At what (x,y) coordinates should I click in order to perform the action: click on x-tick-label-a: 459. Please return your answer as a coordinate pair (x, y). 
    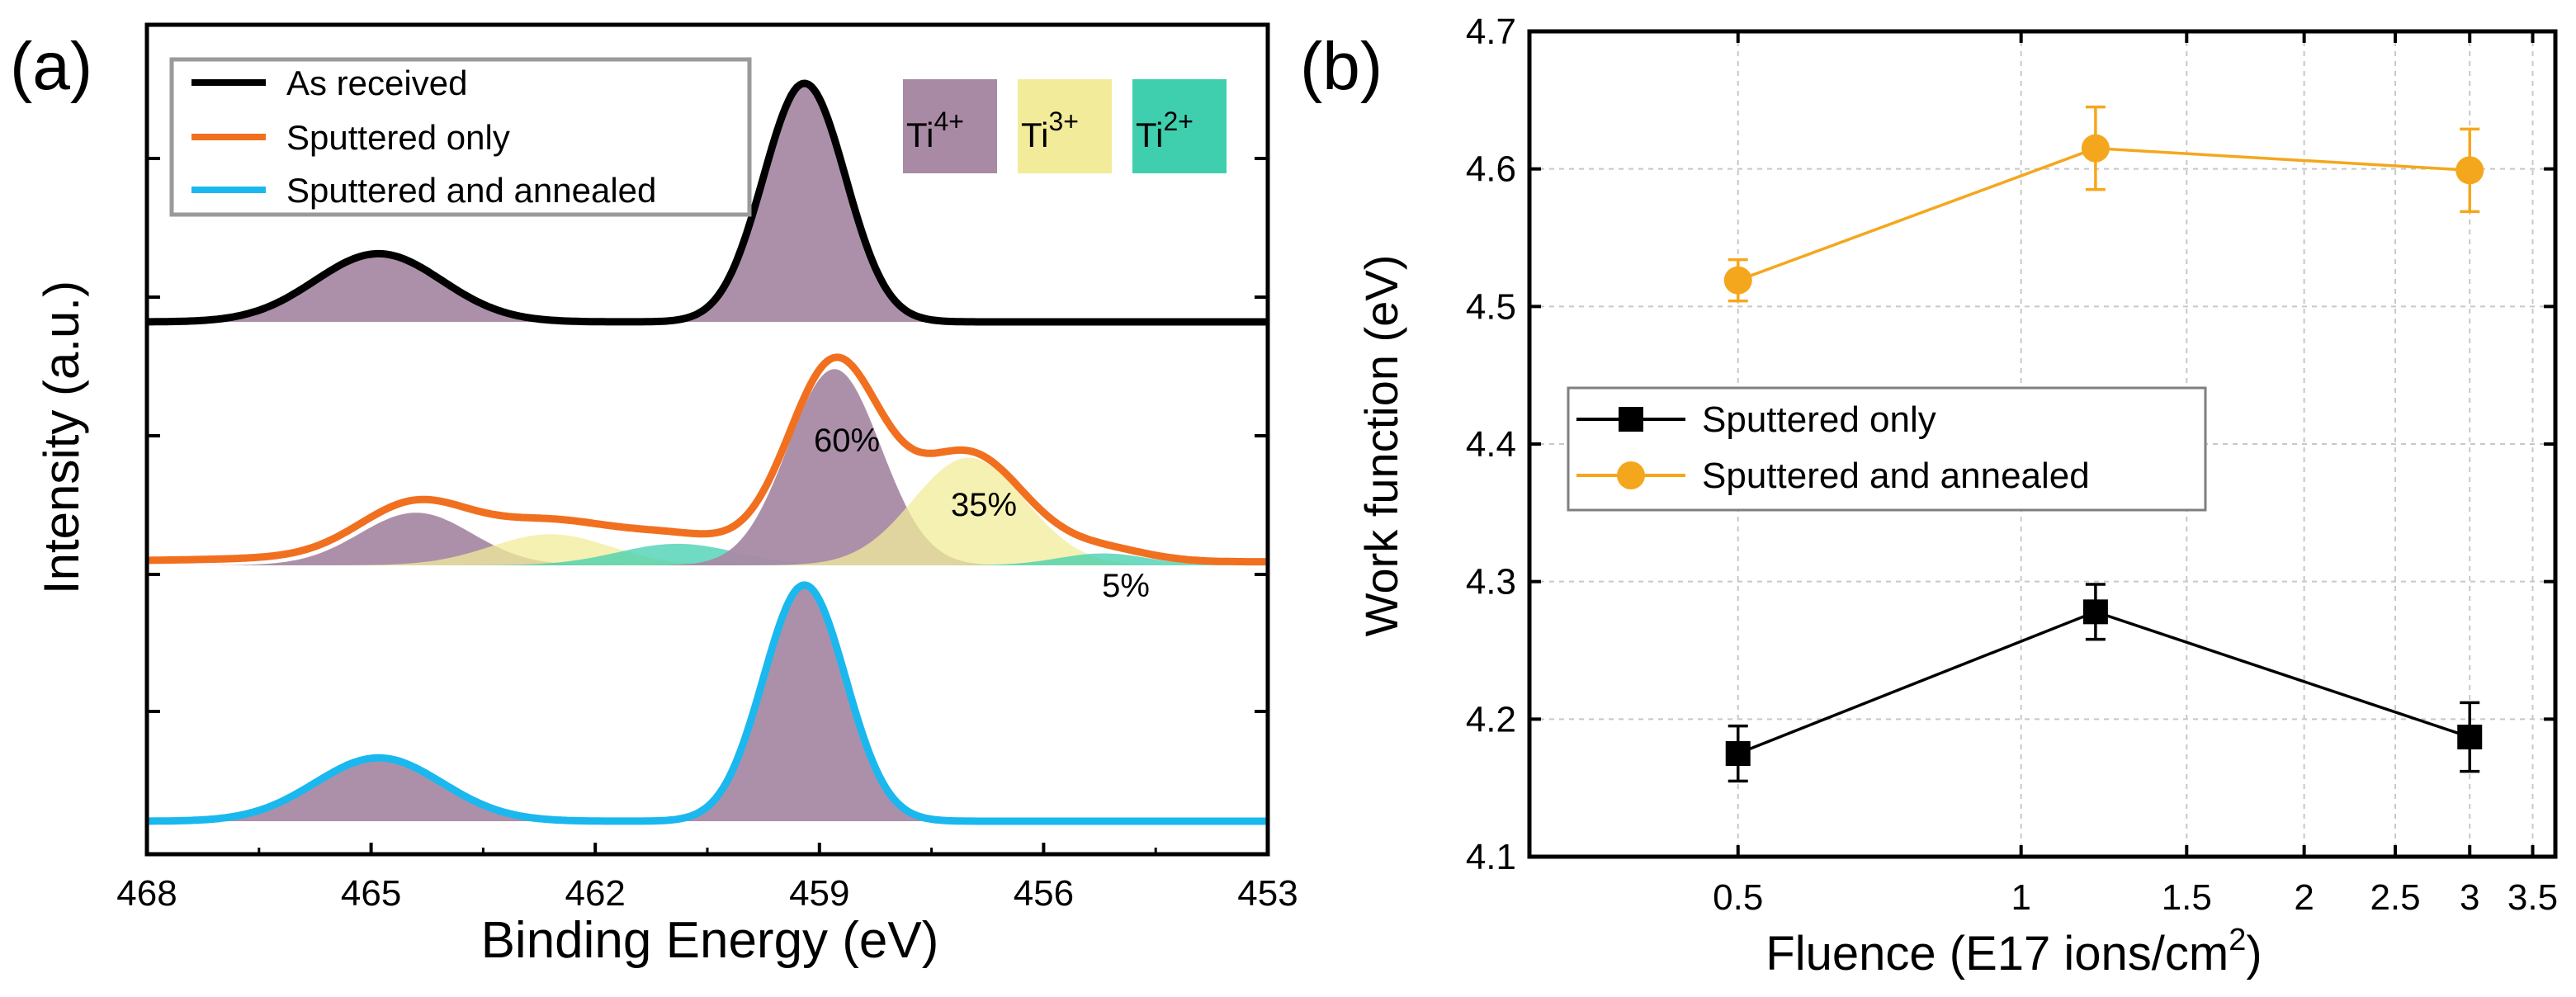
    Looking at the image, I should click on (819, 893).